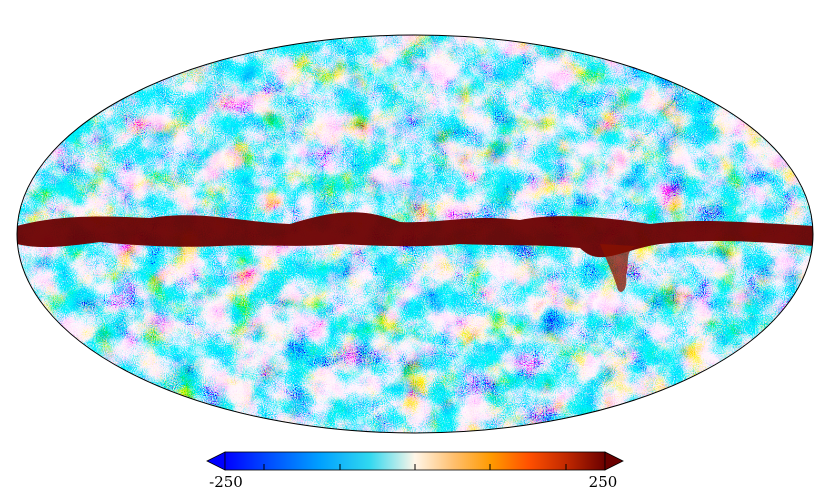 Image resolution: width=830 pixels, height=498 pixels. I want to click on colorbar-ticks, so click(415, 467).